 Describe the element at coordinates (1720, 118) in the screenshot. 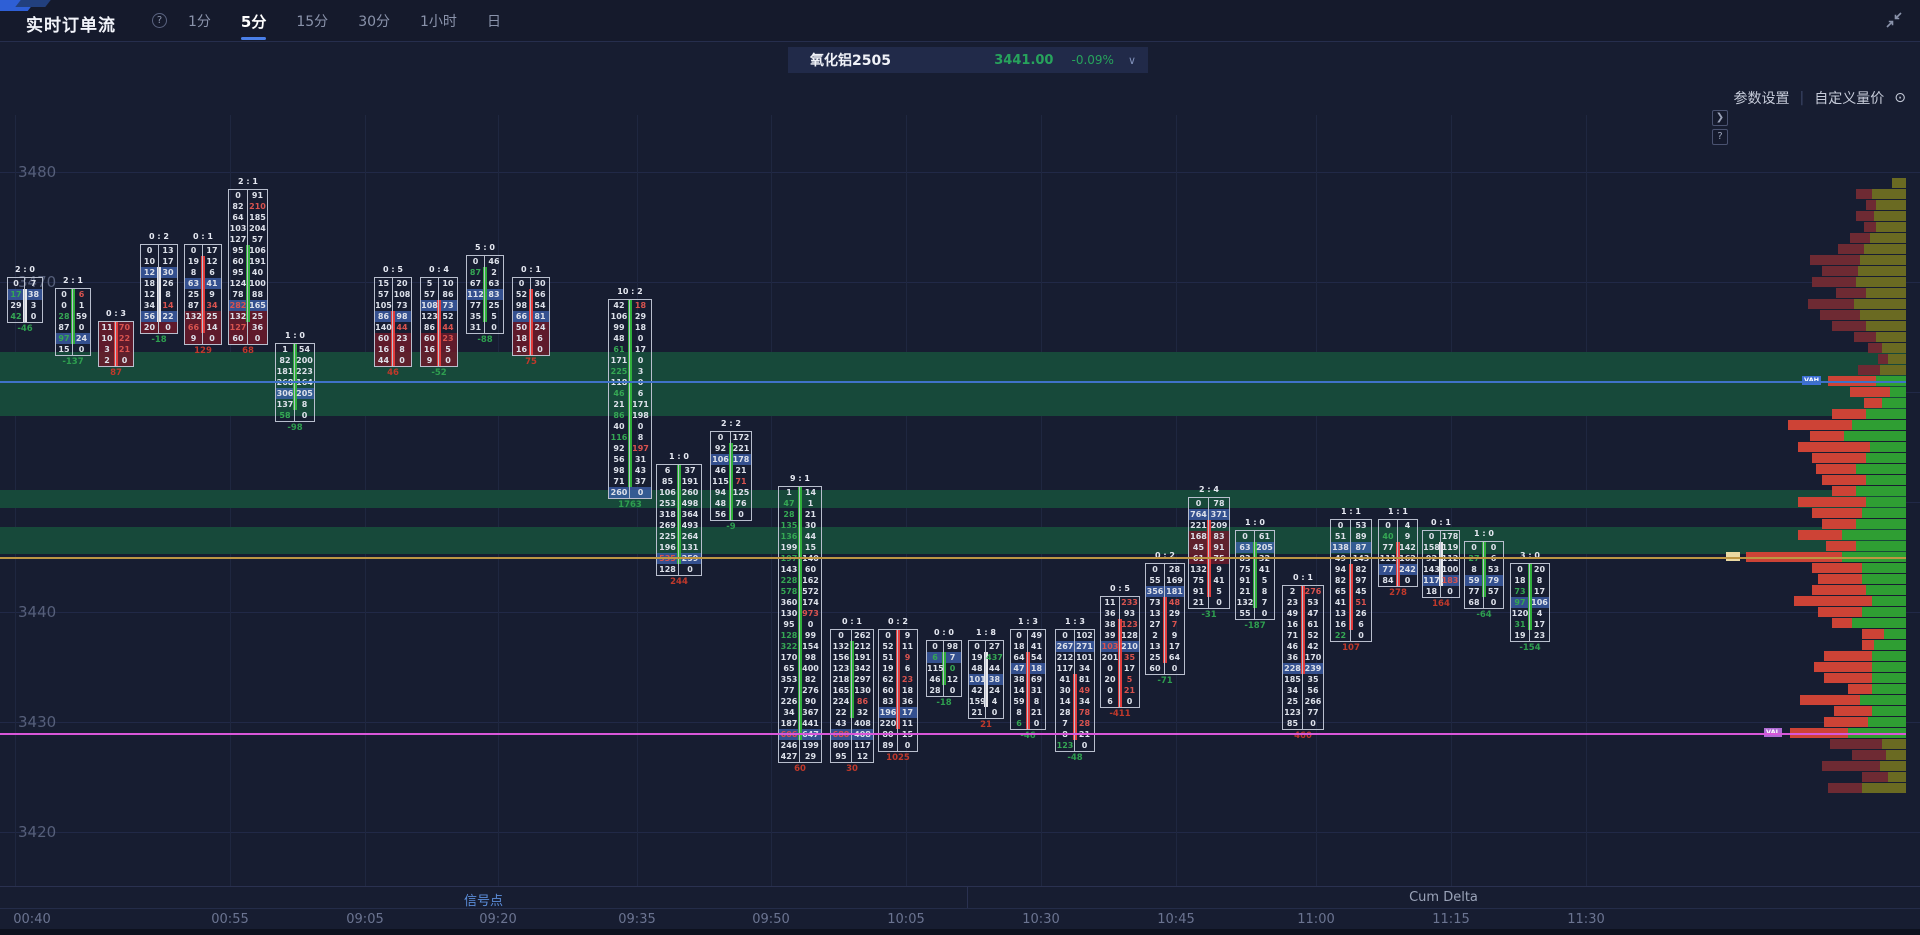

I see `expand-panel-button: ❯` at that location.